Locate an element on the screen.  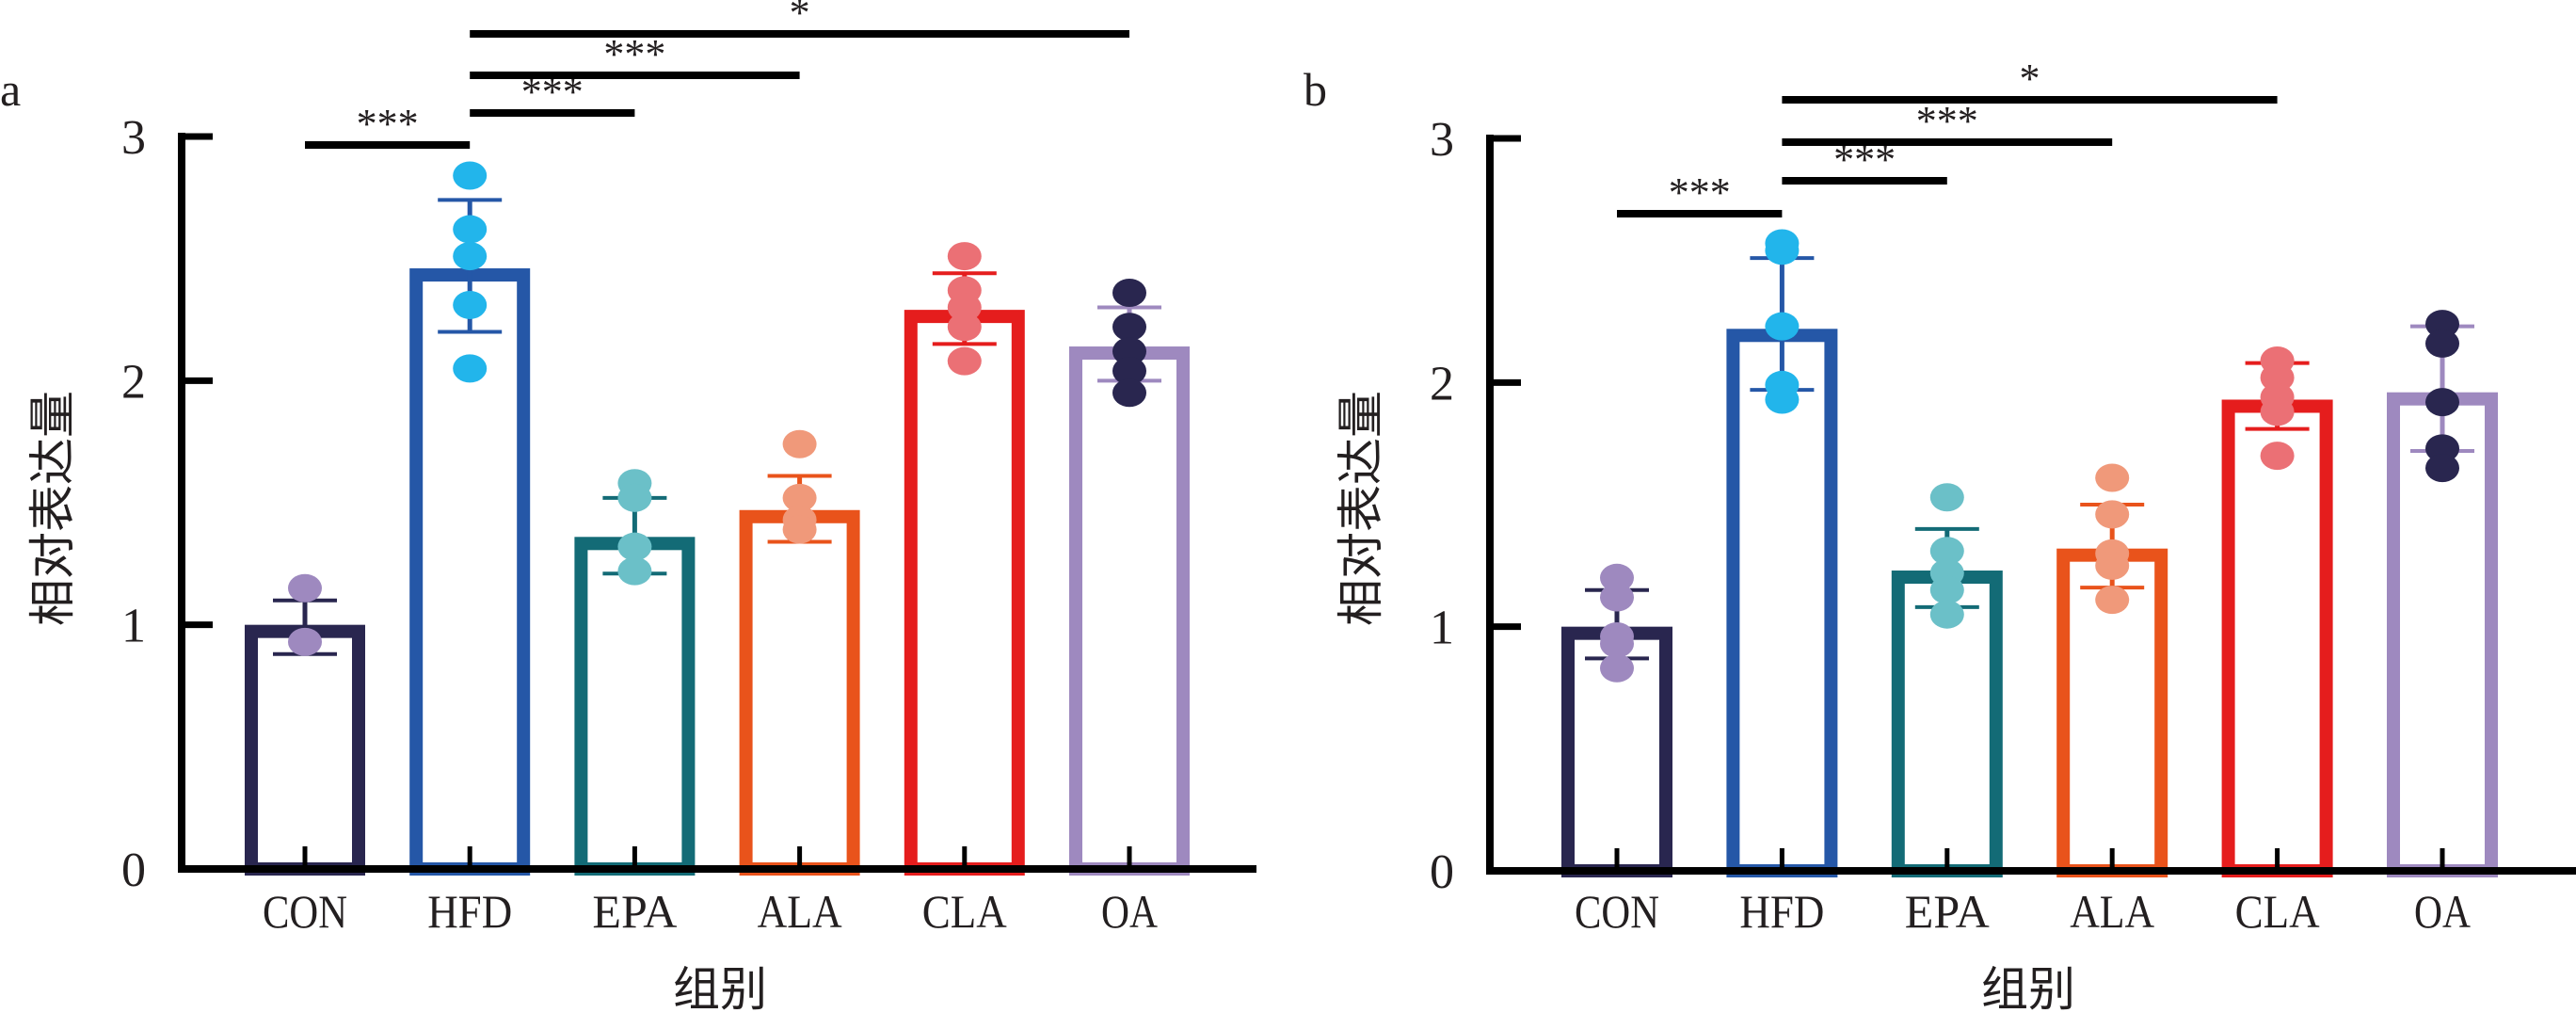
bar-con is located at coordinates (305, 750).